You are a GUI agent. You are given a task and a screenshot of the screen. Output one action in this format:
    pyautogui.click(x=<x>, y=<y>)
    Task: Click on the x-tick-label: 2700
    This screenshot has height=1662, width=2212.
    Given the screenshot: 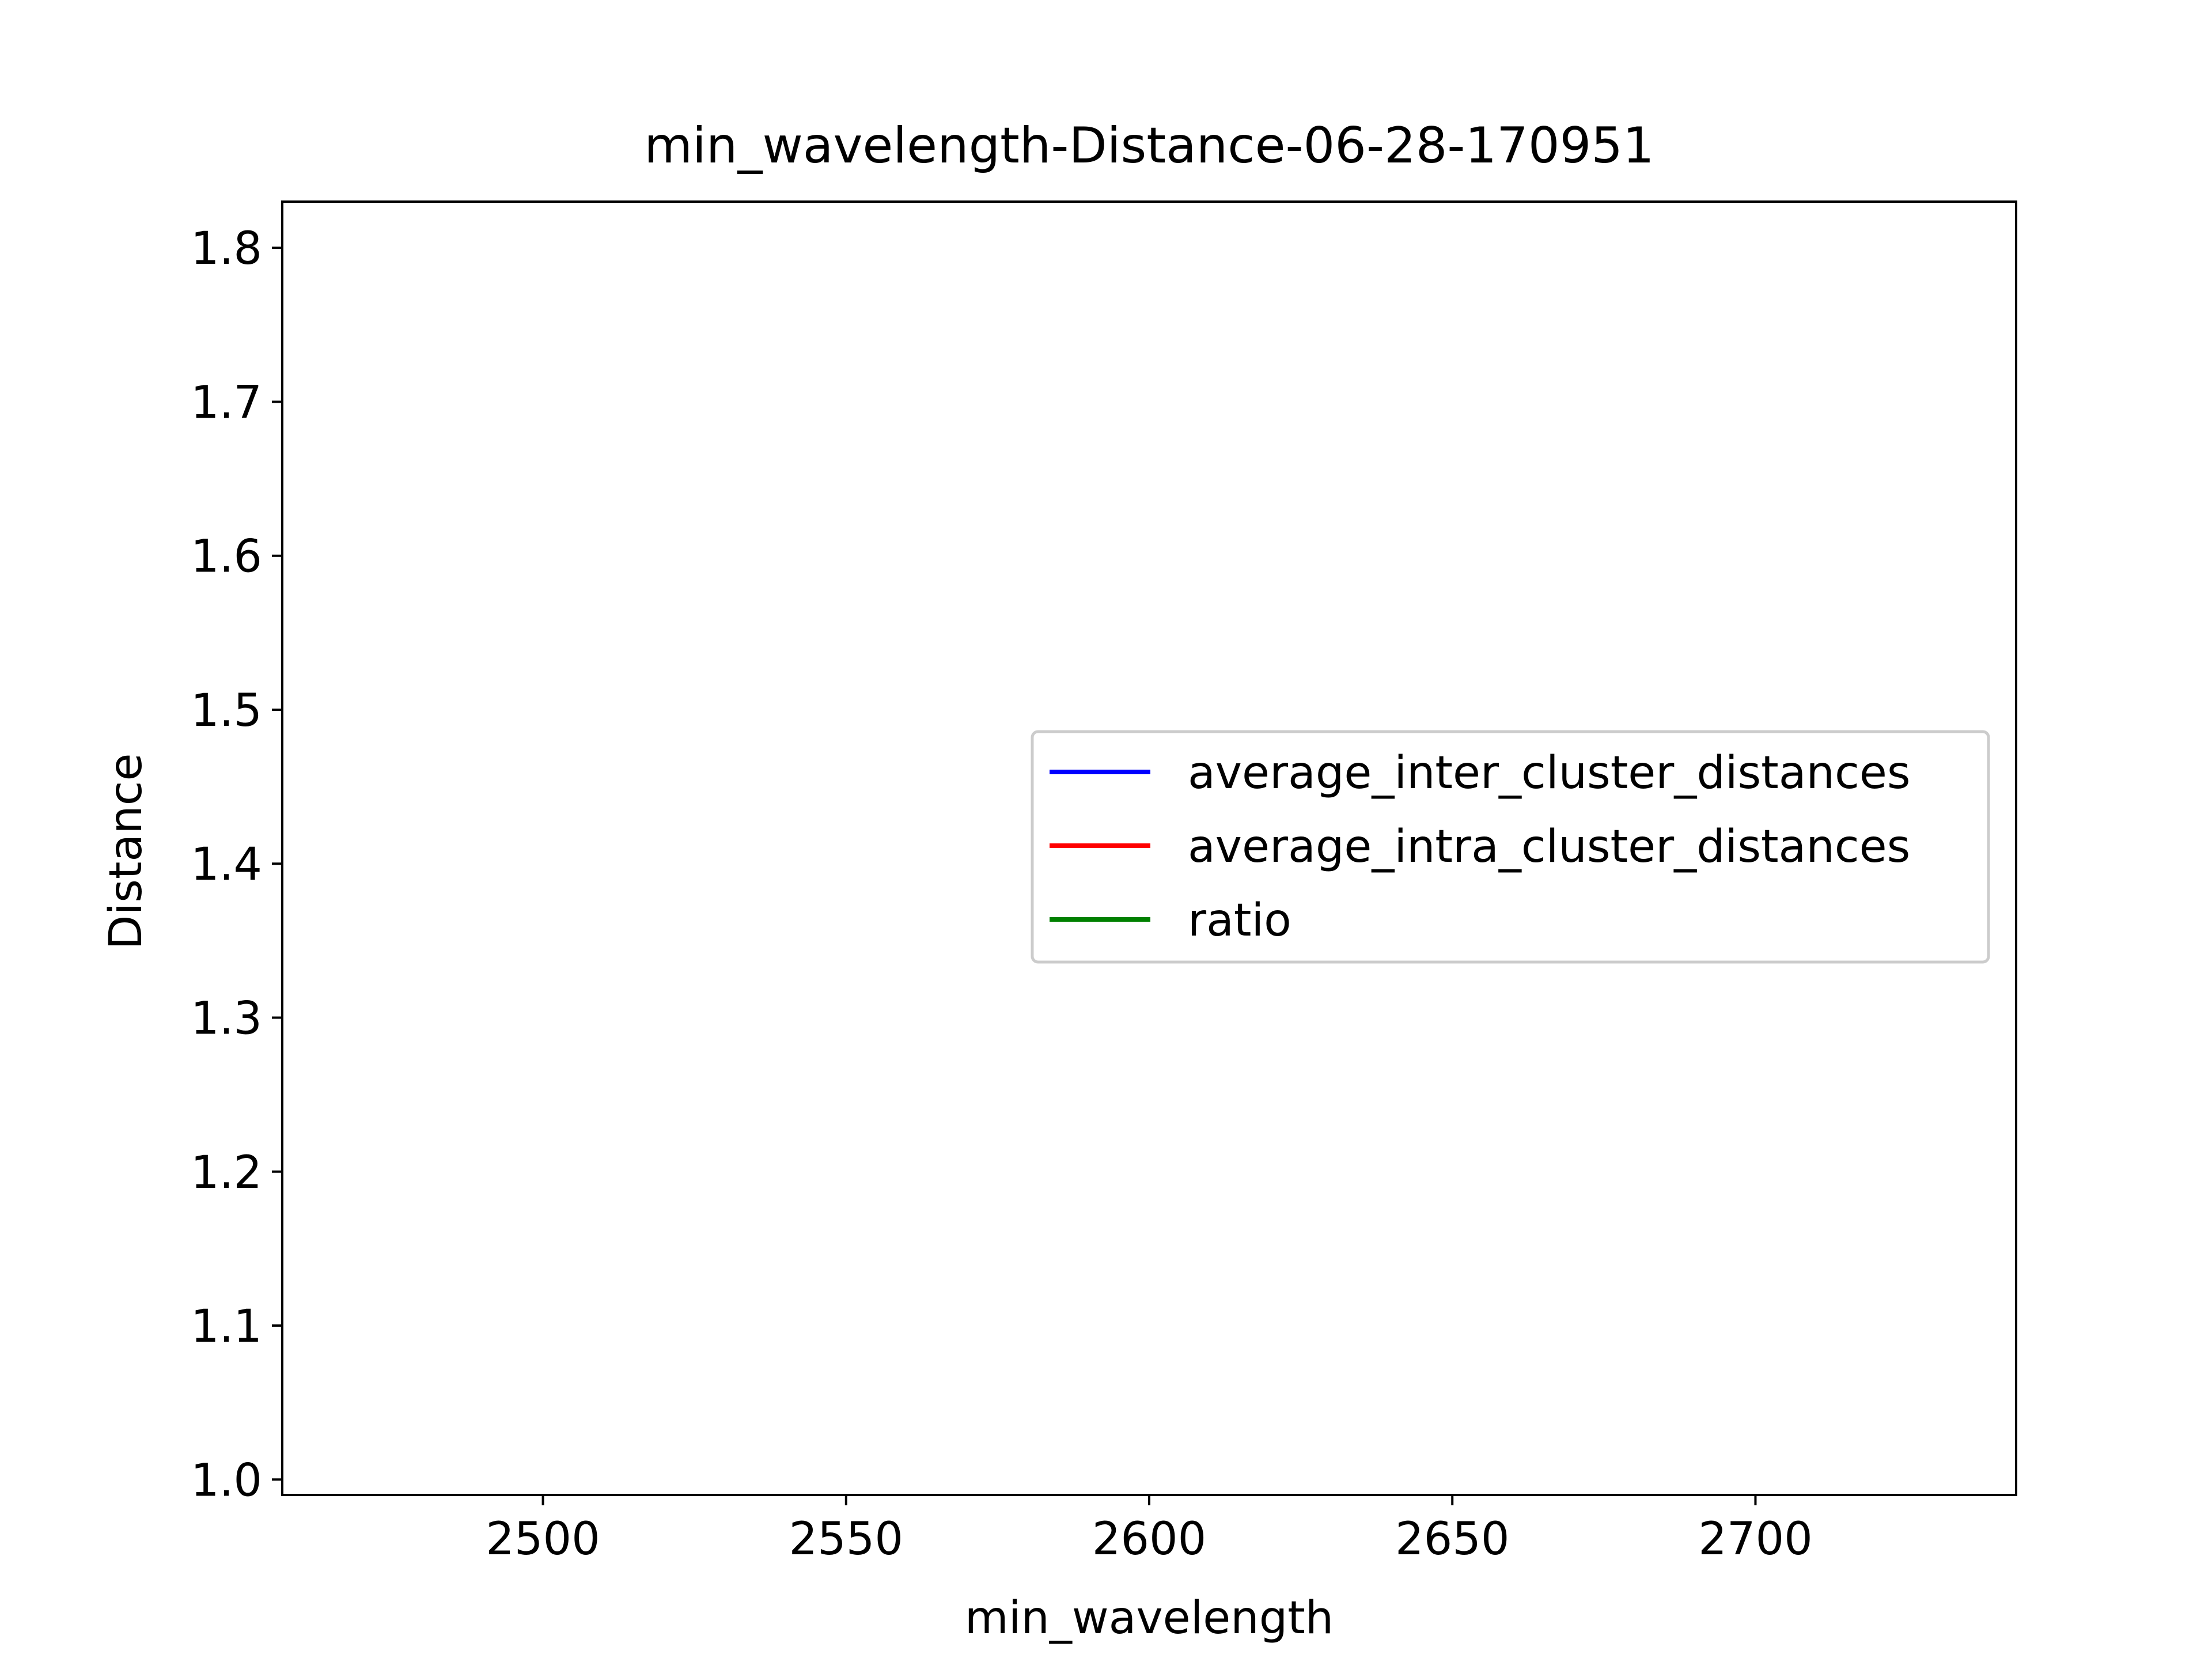 What is the action you would take?
    pyautogui.click(x=1755, y=1539)
    